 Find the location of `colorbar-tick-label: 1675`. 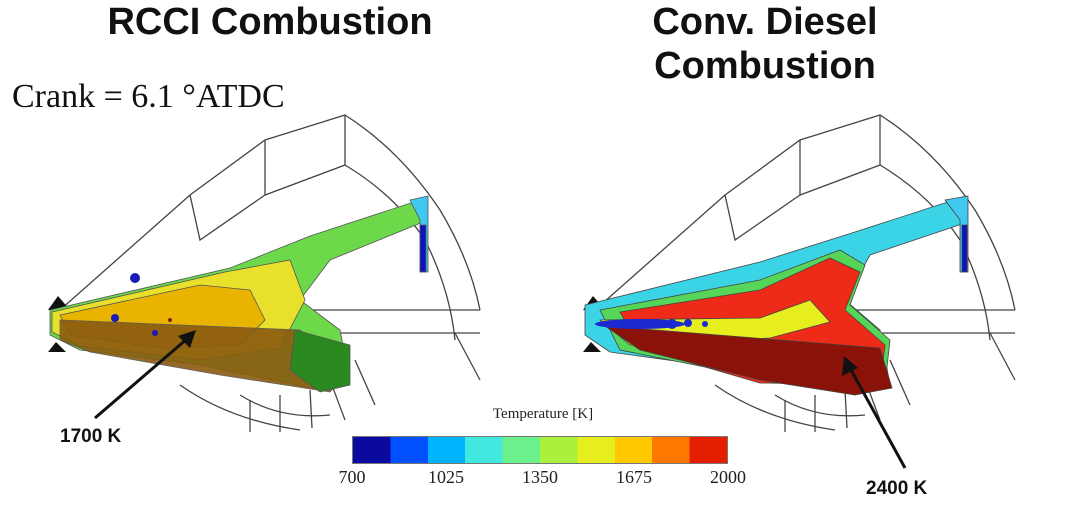

colorbar-tick-label: 1675 is located at coordinates (634, 477).